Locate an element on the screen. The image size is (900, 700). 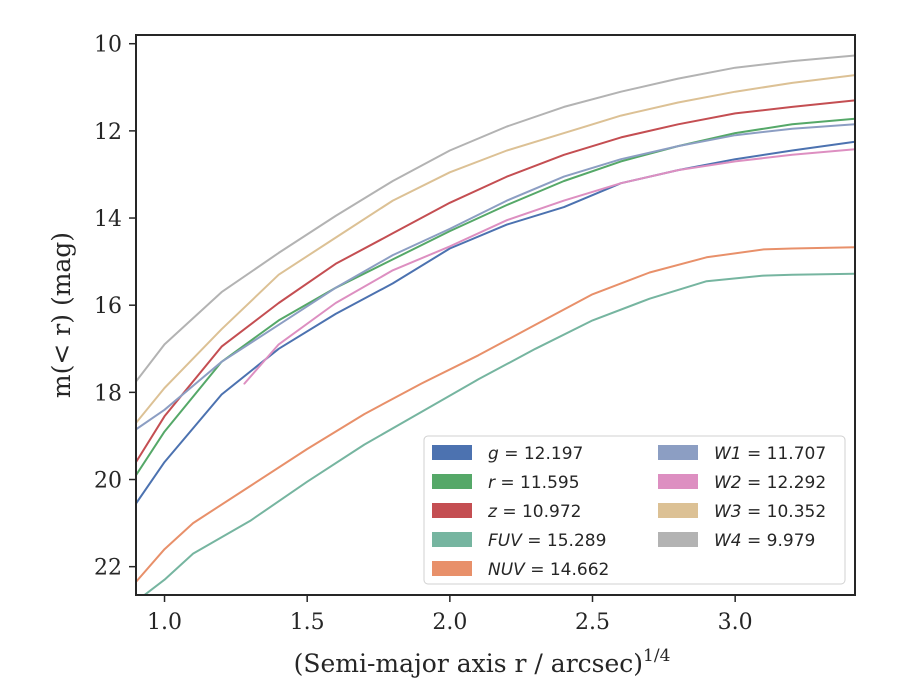
legend-label: W3 = 10.352 is located at coordinates (770, 512).